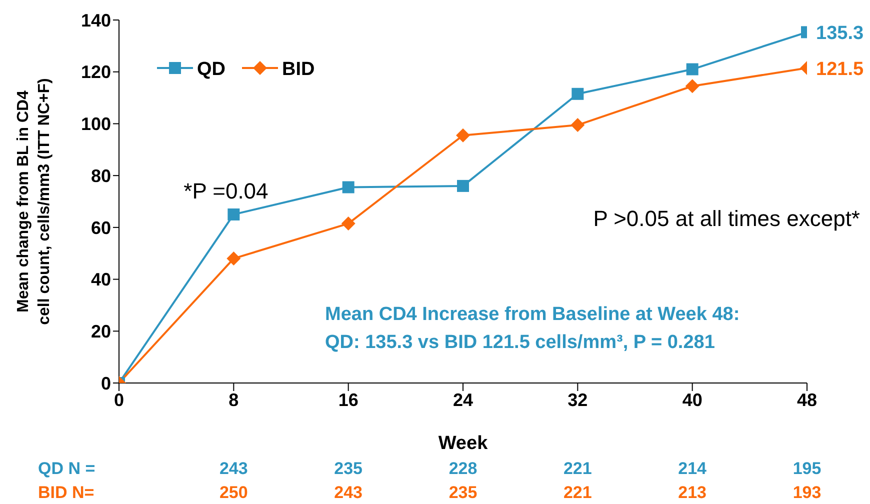 The height and width of the screenshot is (504, 870). I want to click on data-label: 135.3, so click(840, 33).